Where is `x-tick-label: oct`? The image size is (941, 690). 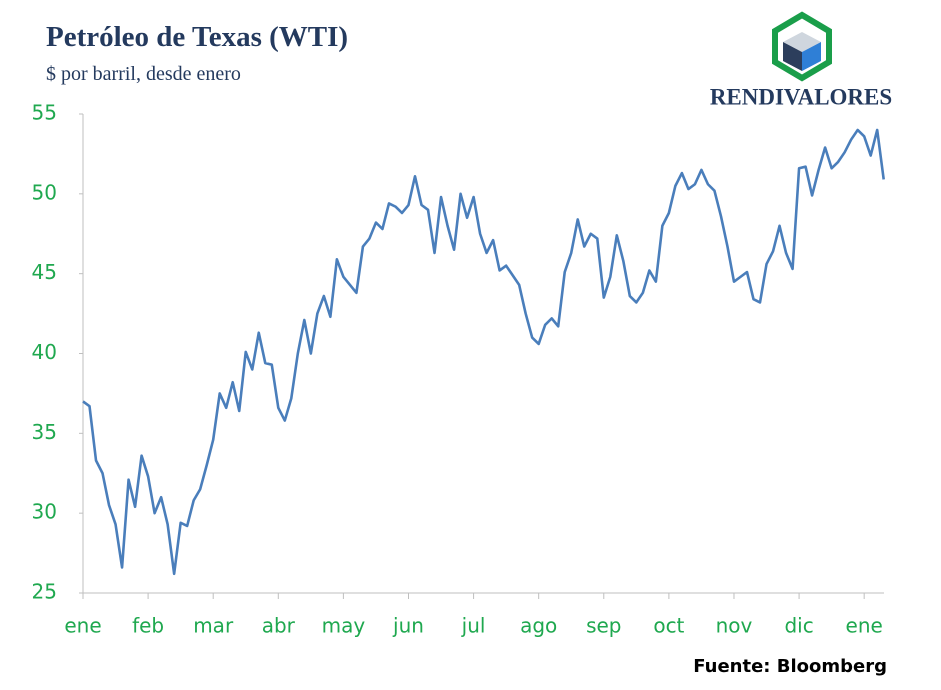 x-tick-label: oct is located at coordinates (668, 626).